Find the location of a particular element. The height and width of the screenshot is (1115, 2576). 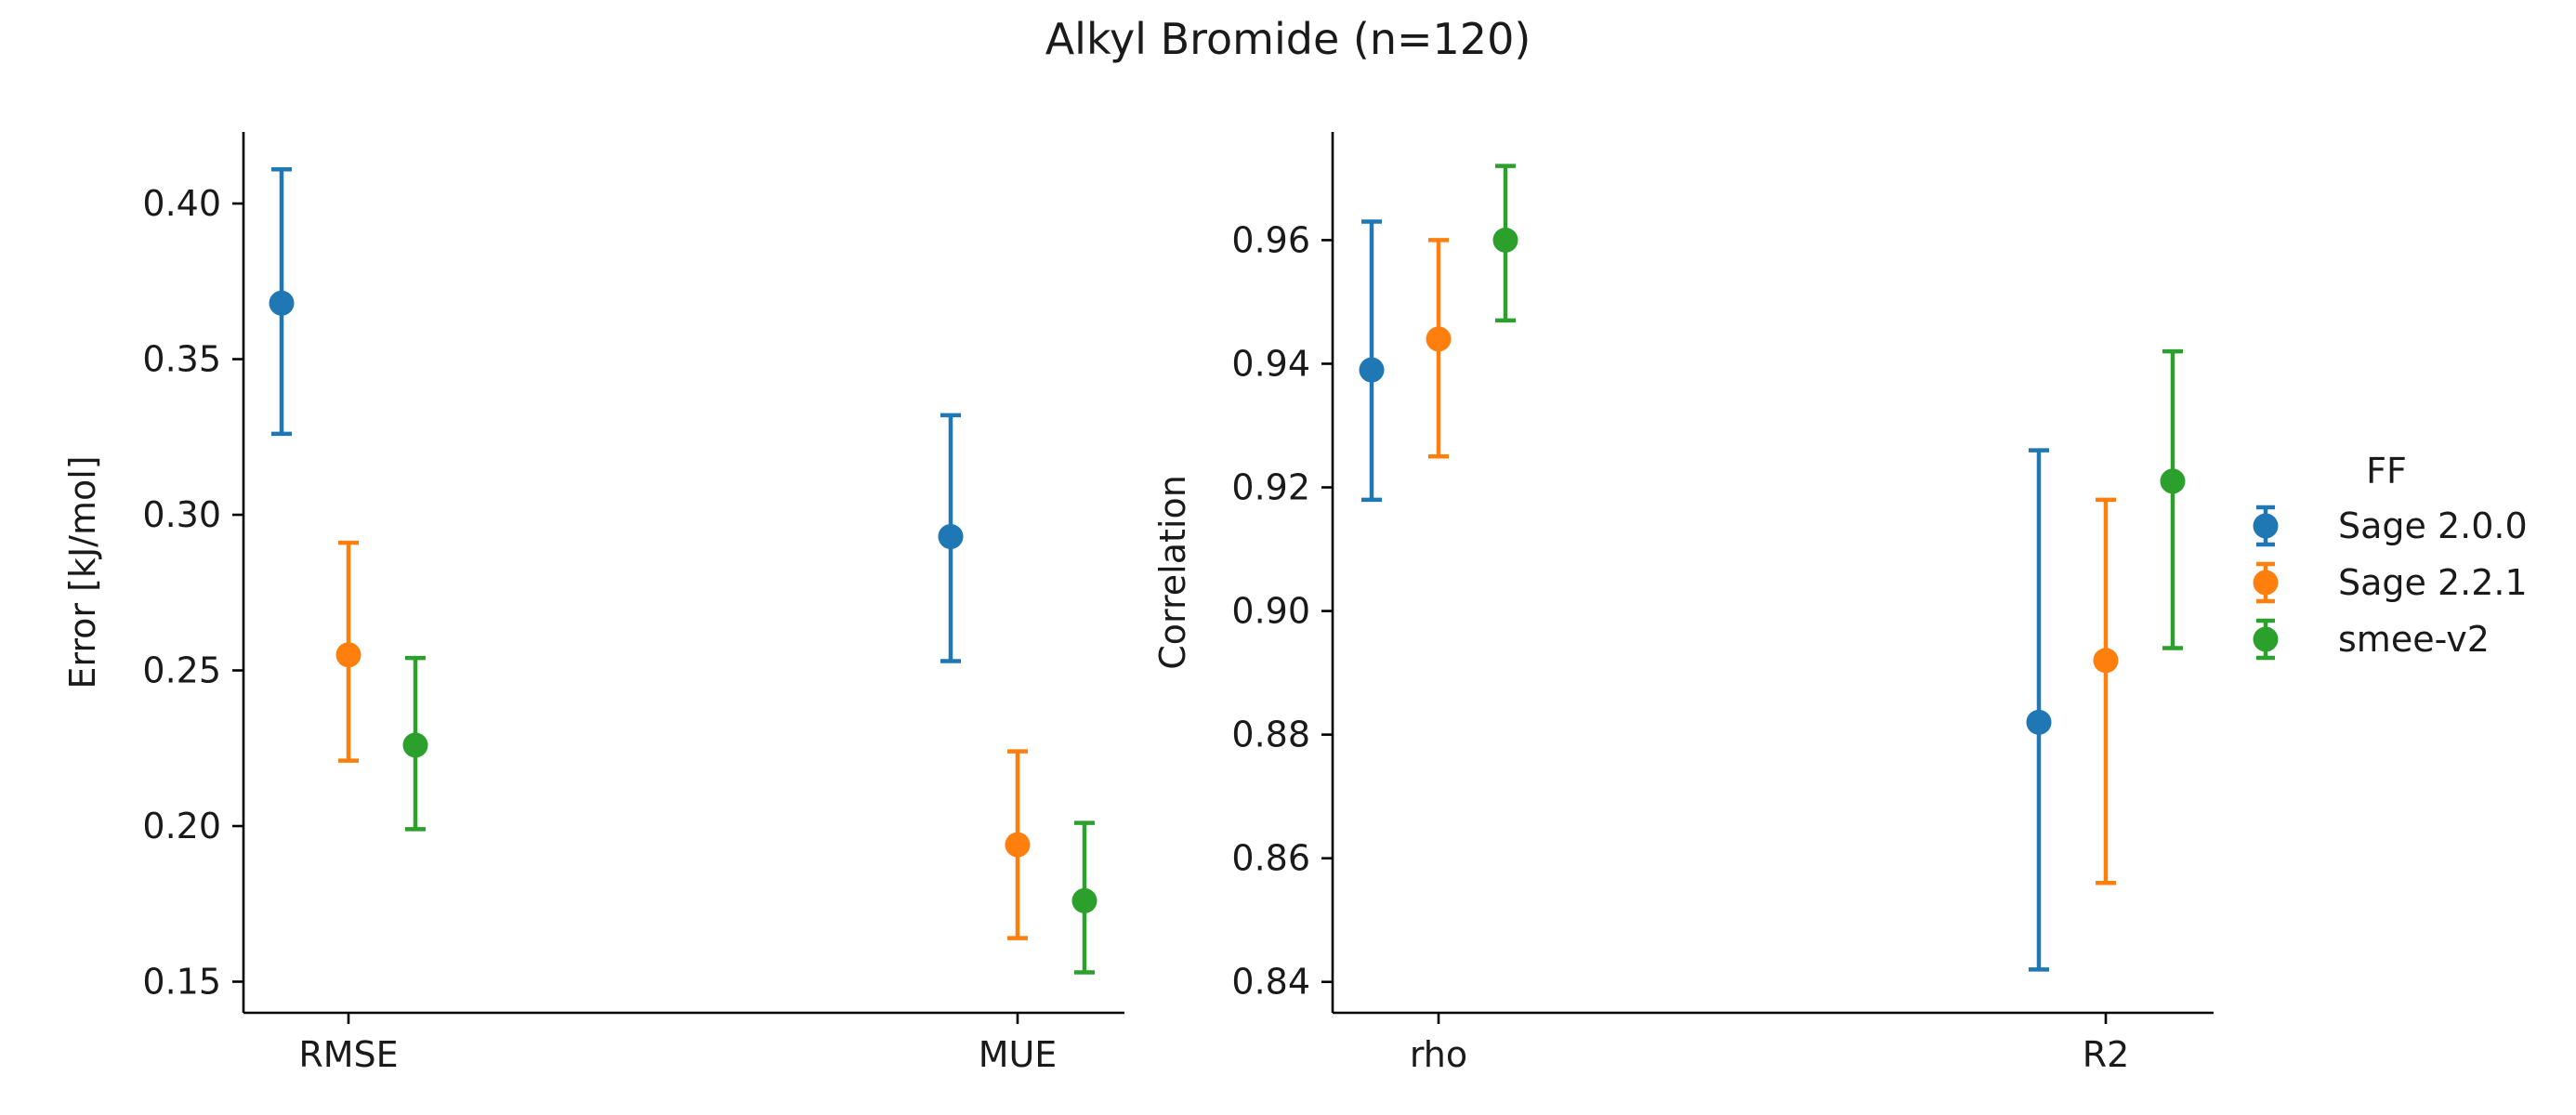

y-axis-label: Correlation is located at coordinates (1172, 572).